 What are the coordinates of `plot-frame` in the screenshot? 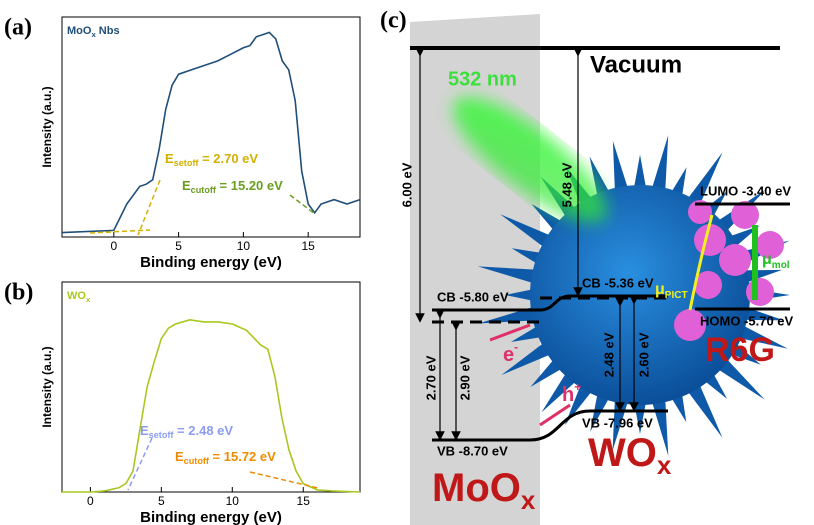 It's located at (211, 387).